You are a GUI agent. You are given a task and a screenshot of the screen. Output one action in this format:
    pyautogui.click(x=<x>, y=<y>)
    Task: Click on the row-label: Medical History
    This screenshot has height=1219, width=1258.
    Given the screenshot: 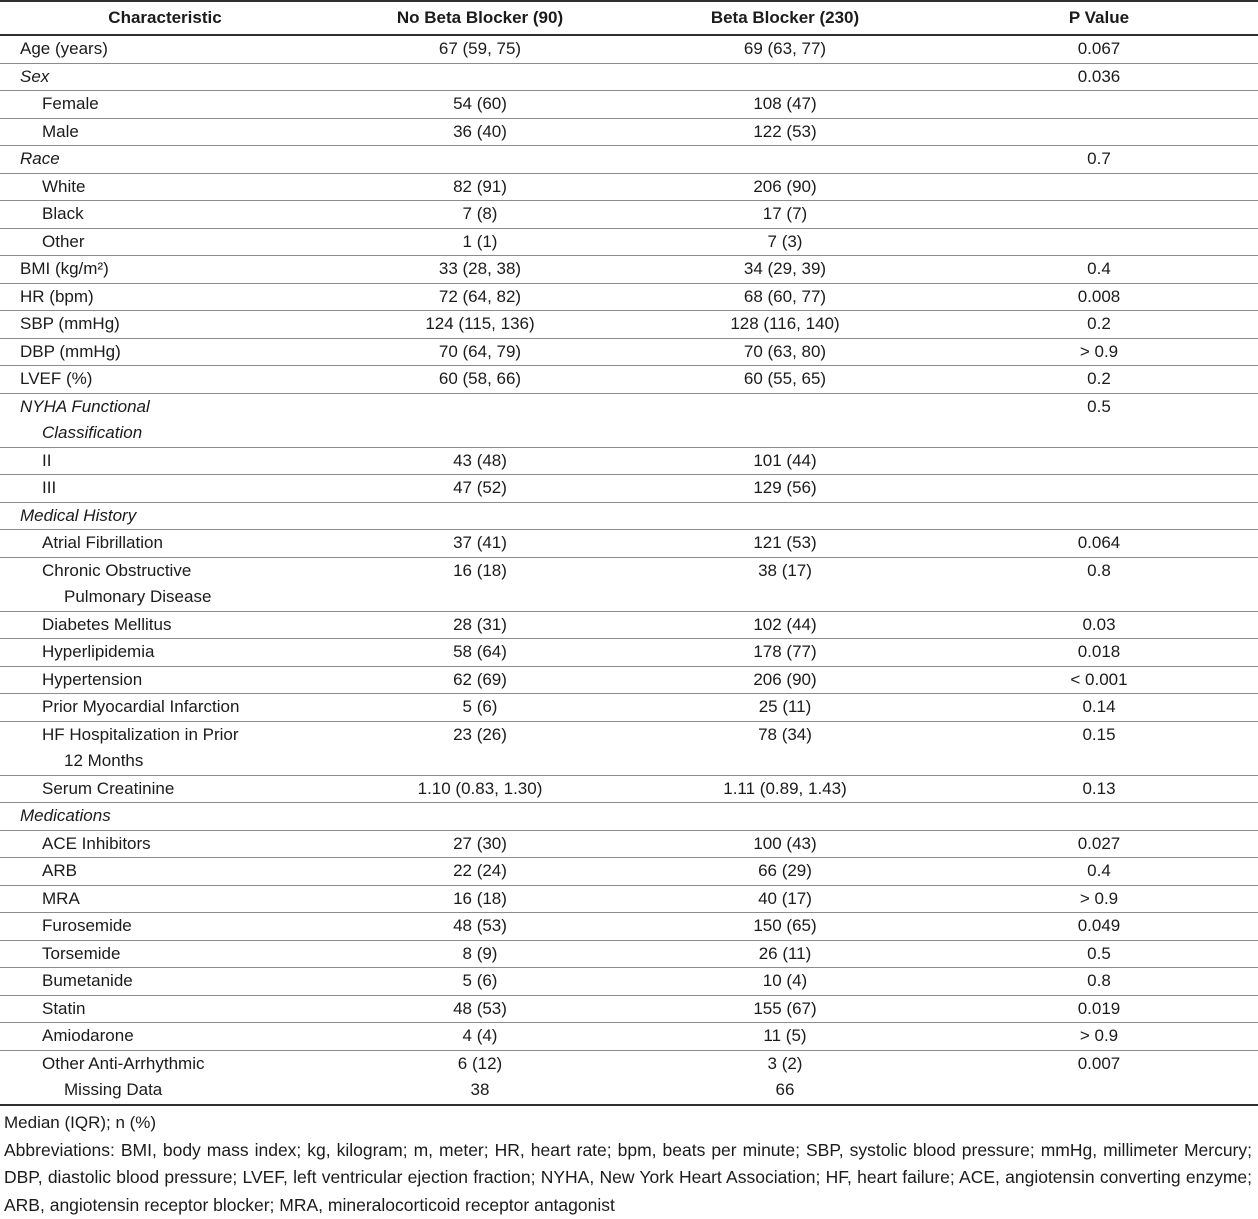 What is the action you would take?
    pyautogui.click(x=165, y=516)
    